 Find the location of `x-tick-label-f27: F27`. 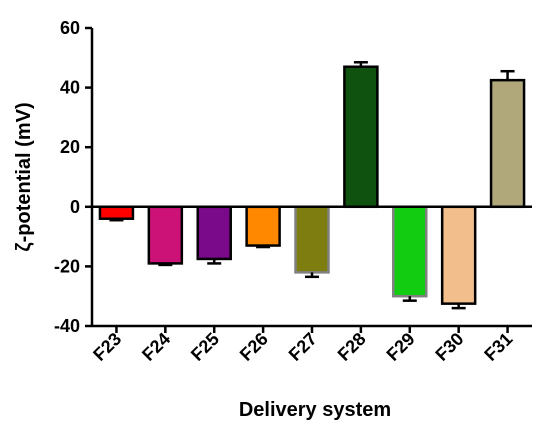

x-tick-label-f27: F27 is located at coordinates (303, 347).